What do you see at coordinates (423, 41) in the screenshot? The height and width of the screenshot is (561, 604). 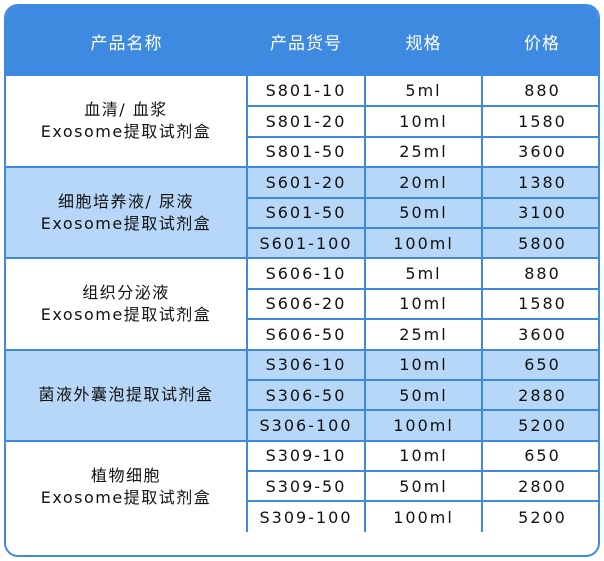 I see `header-spec: 规格` at bounding box center [423, 41].